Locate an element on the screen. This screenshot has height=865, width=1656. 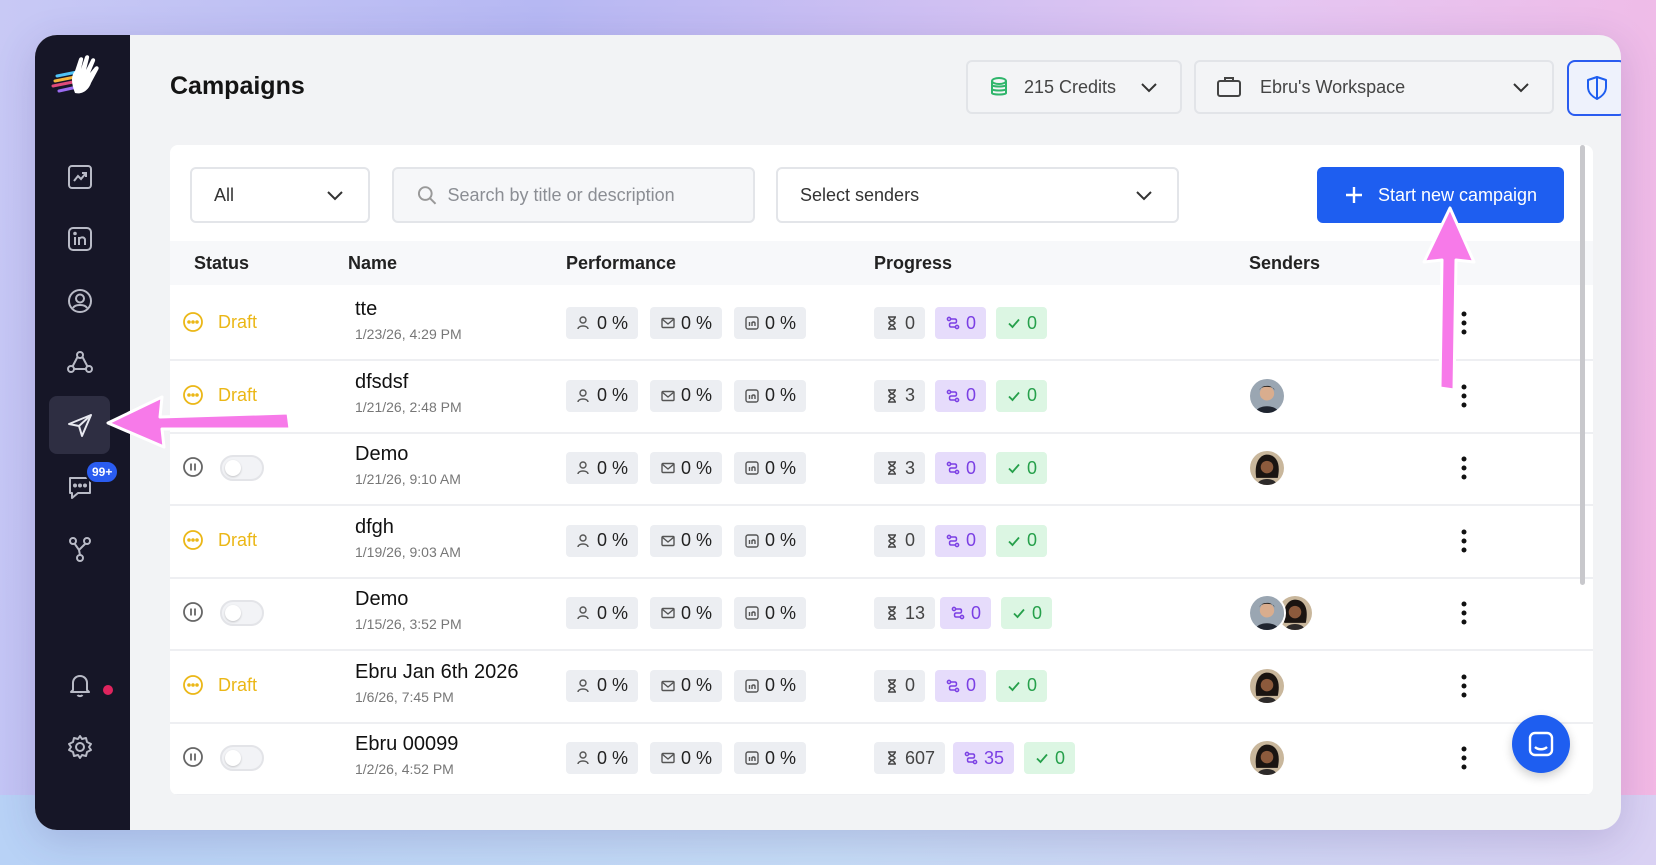
database-icon is located at coordinates (999, 86).